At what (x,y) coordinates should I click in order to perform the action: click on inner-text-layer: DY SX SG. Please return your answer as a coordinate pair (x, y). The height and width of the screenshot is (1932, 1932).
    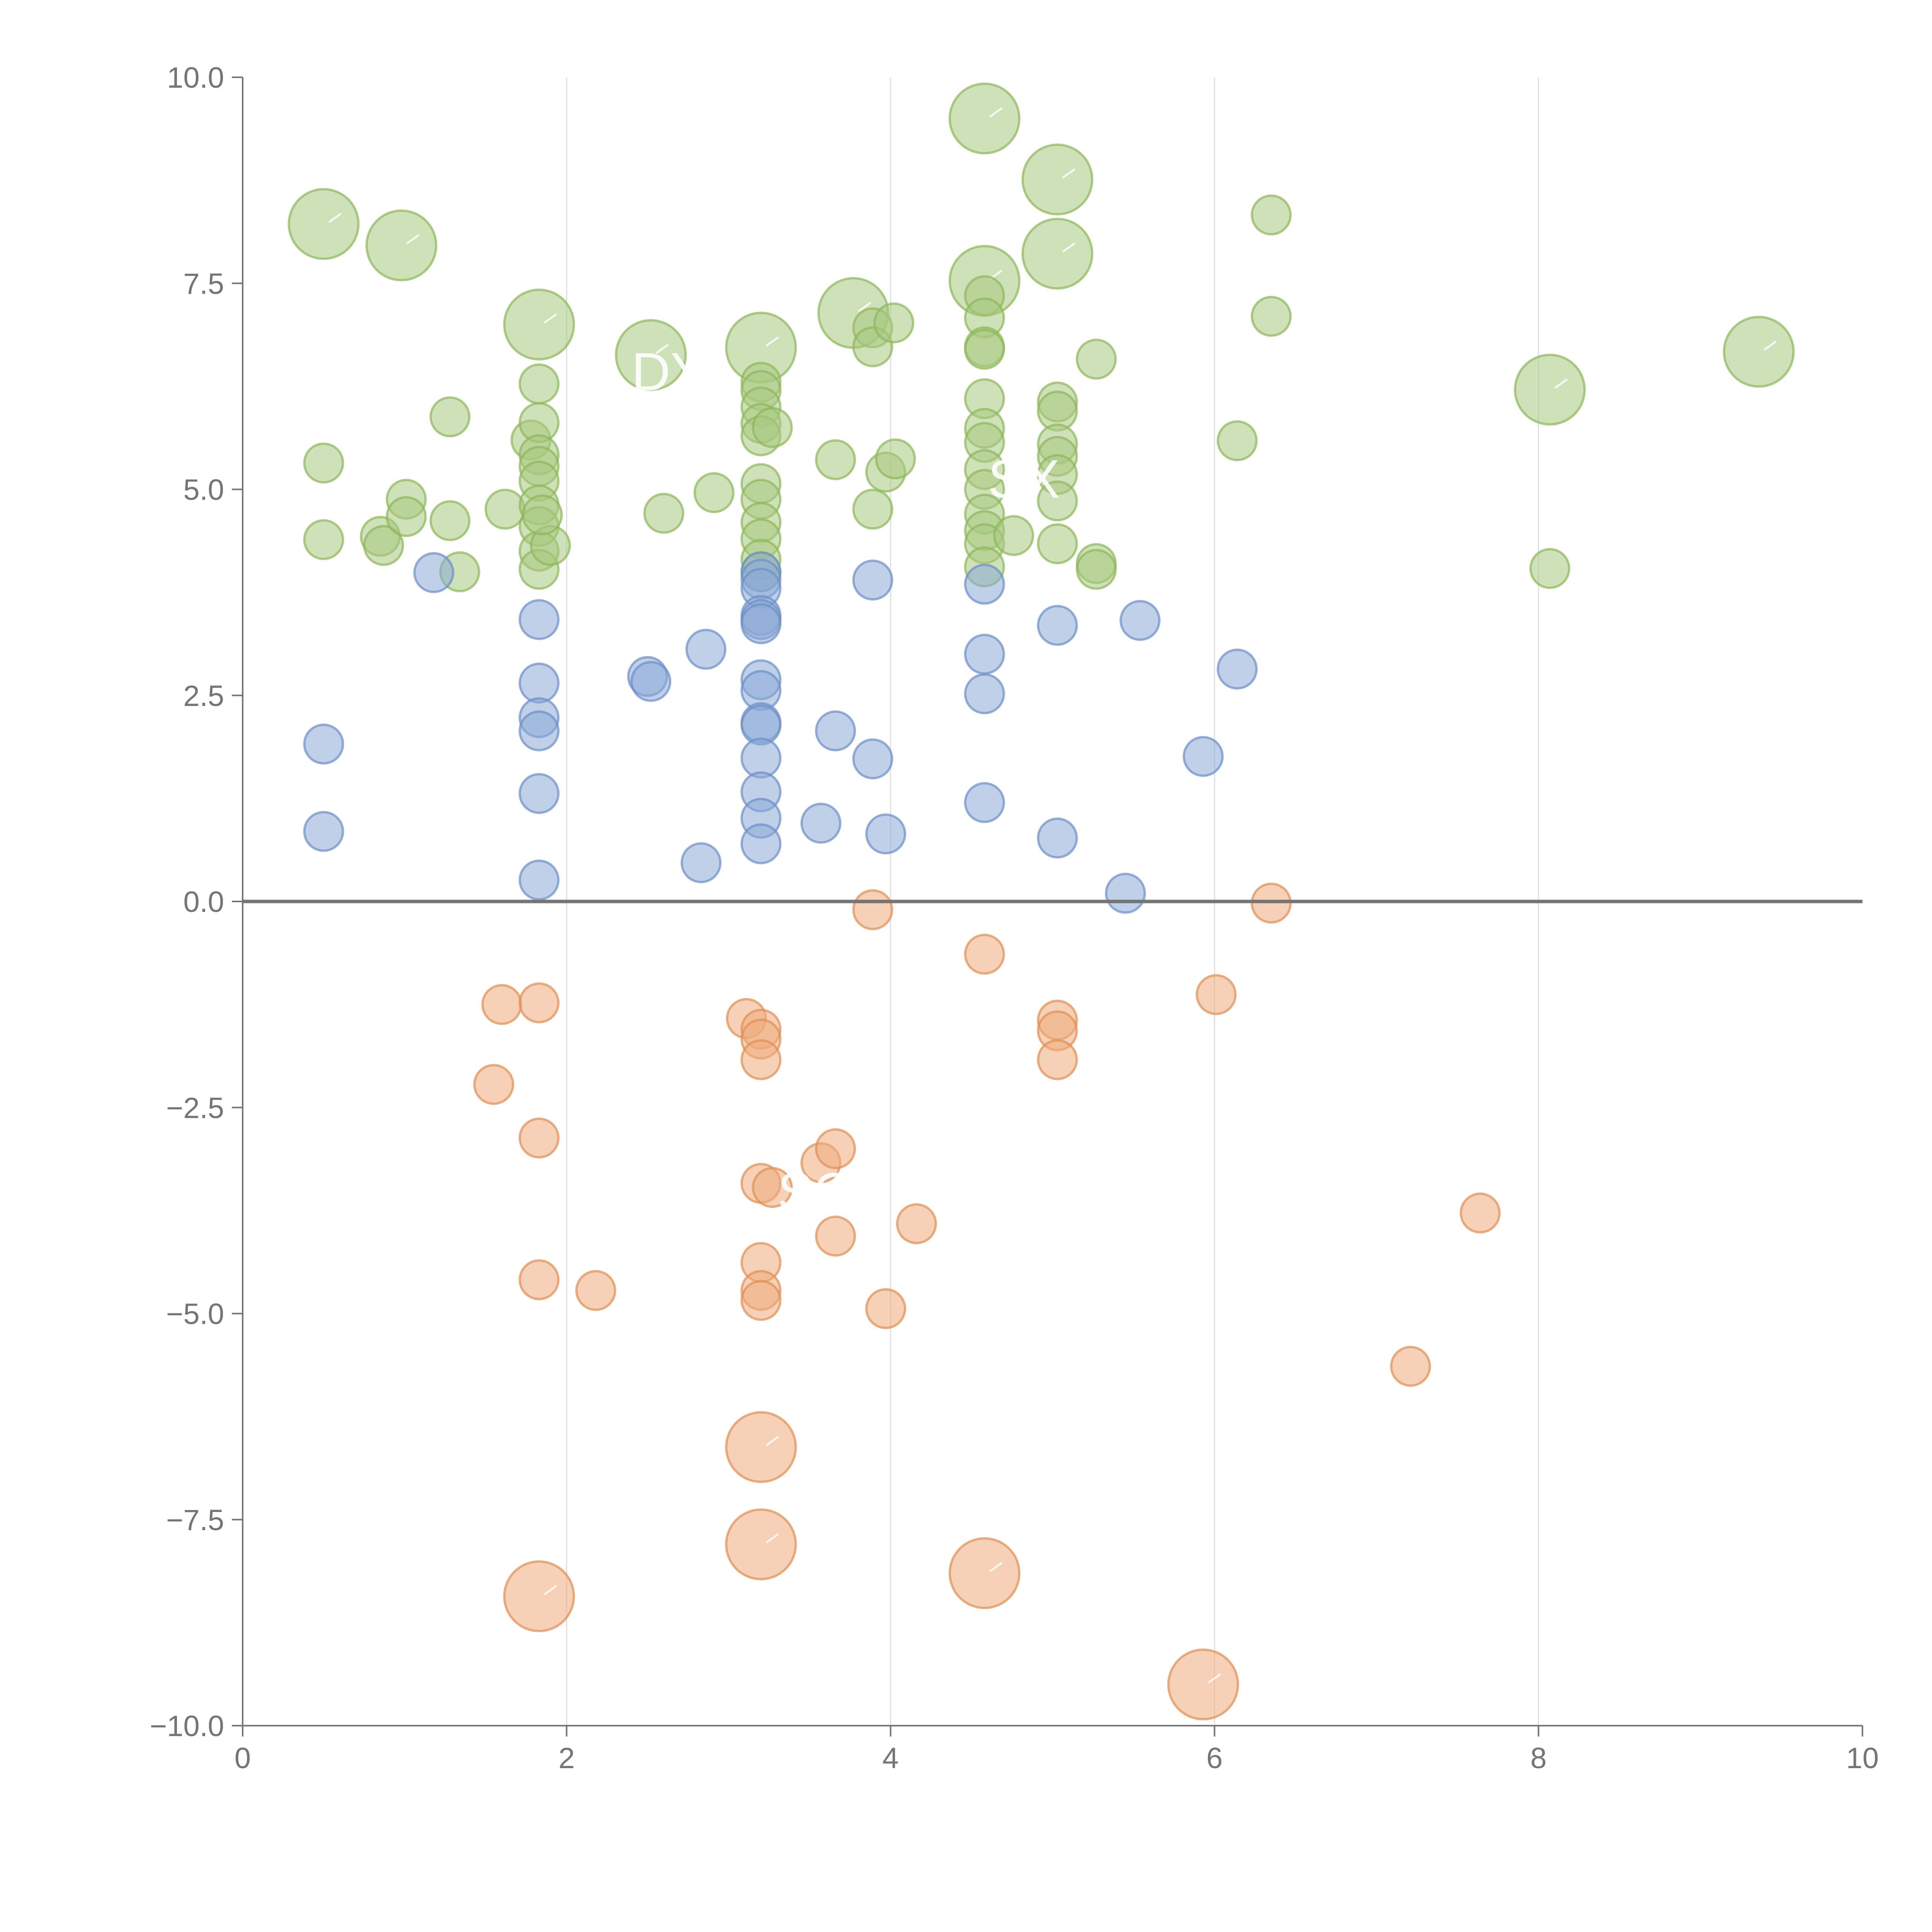
    Looking at the image, I should click on (845, 782).